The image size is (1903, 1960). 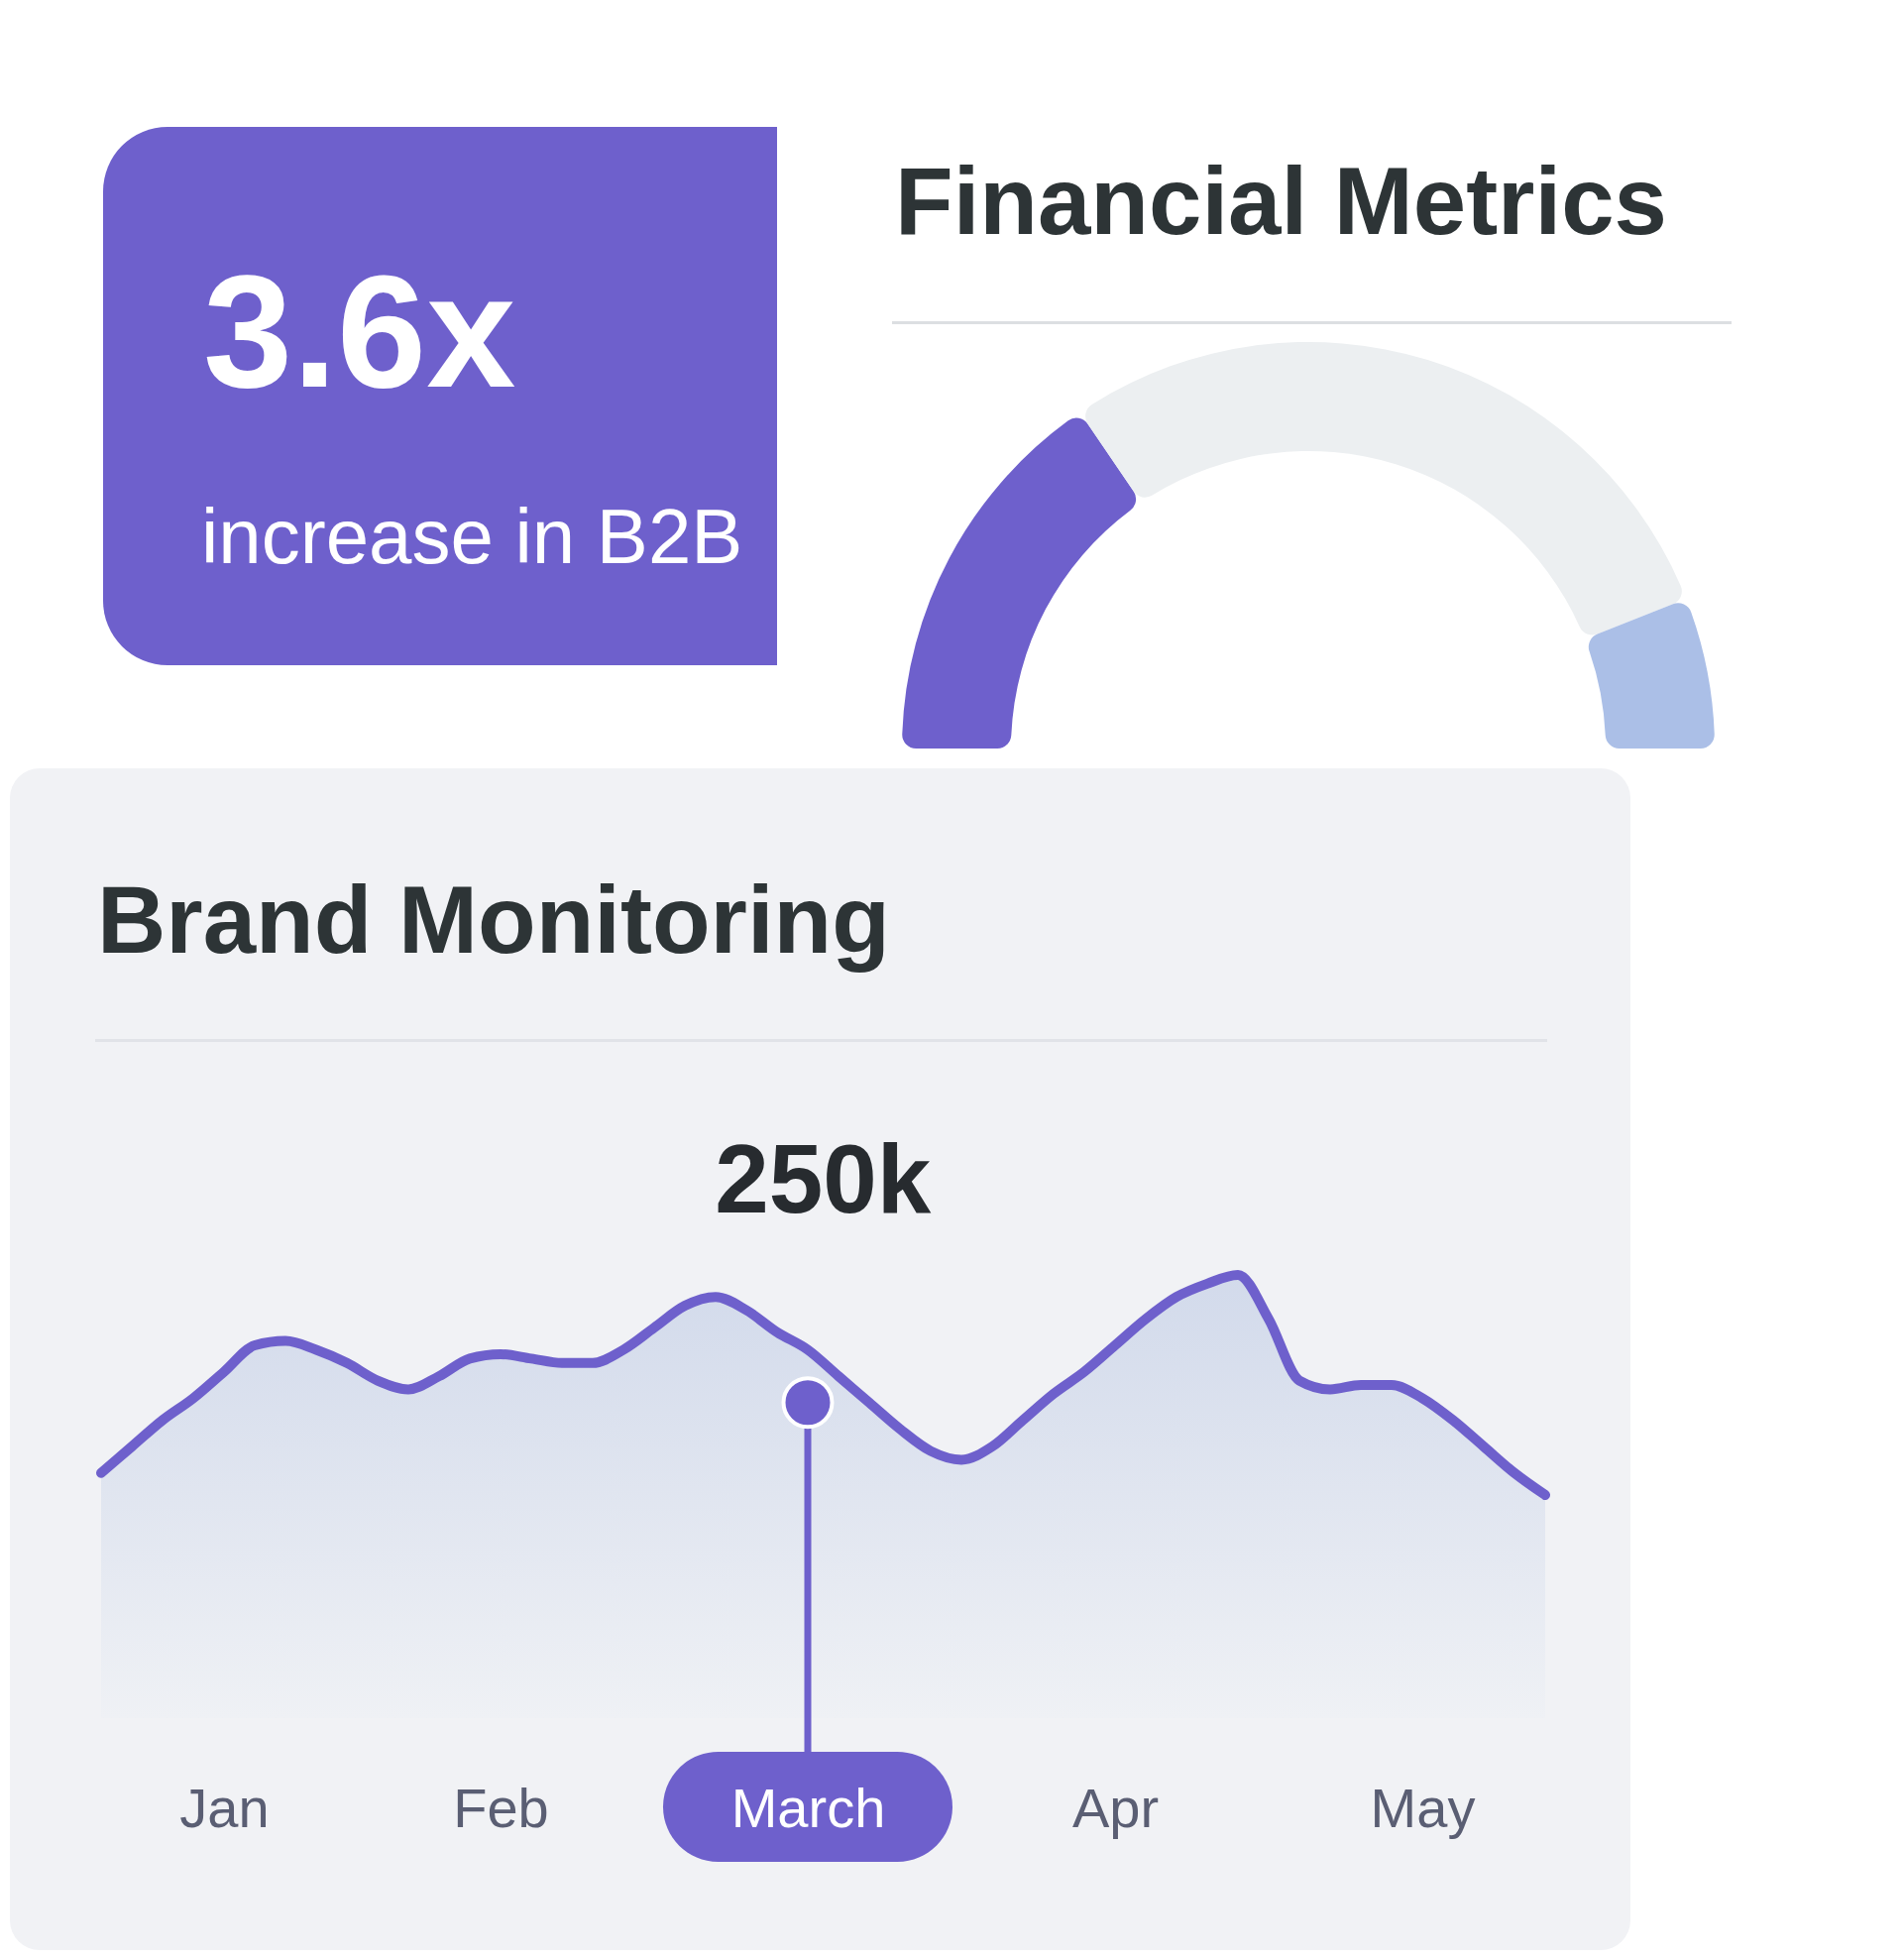 What do you see at coordinates (808, 1807) in the screenshot?
I see `x-tick-label: March` at bounding box center [808, 1807].